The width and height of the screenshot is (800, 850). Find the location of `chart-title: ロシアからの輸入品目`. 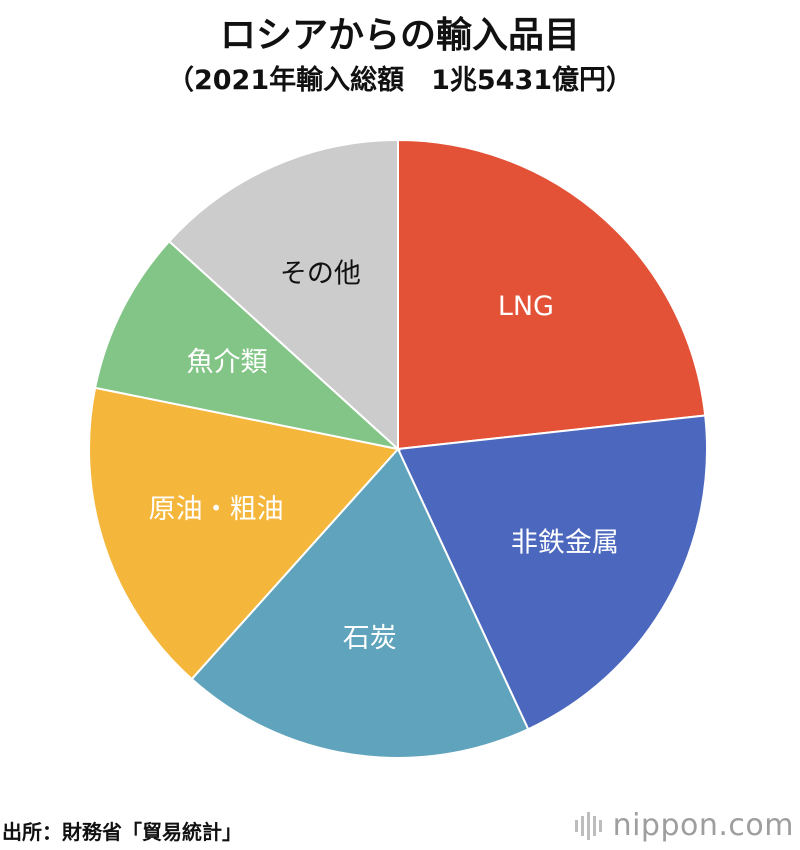

chart-title: ロシアからの輸入品目 is located at coordinates (399, 35).